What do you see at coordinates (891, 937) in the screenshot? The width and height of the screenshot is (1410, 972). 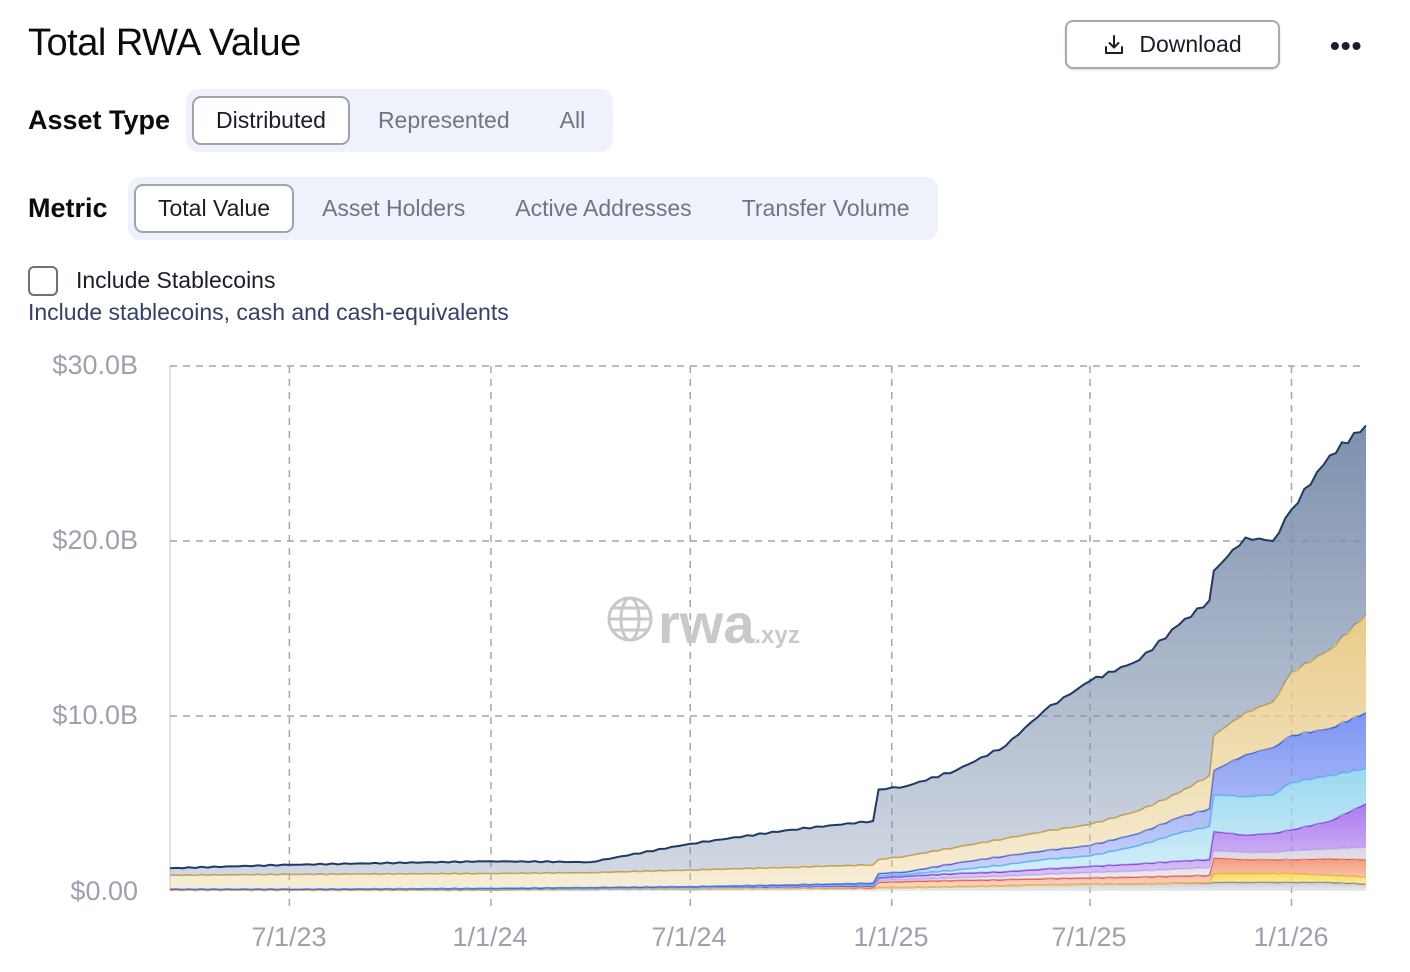 I see `x-tick-label: 1/1/25` at bounding box center [891, 937].